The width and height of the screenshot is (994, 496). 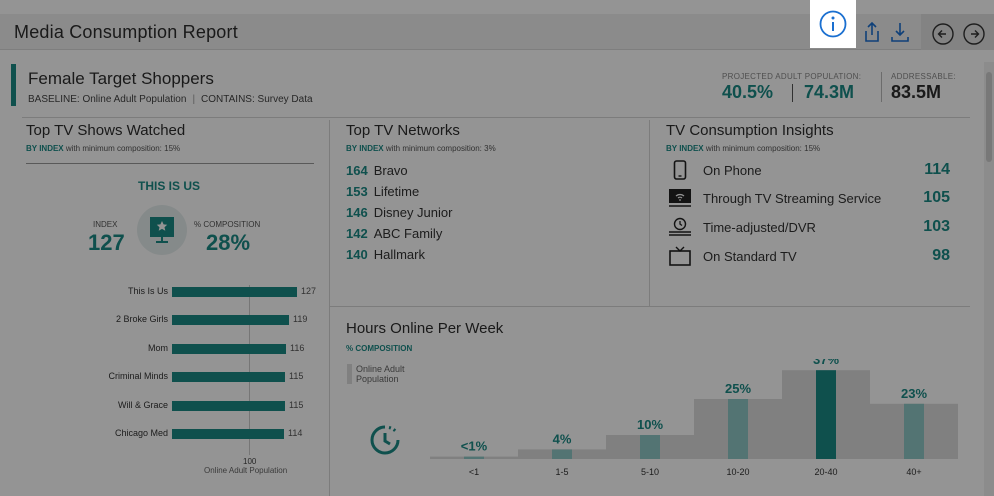 I want to click on insight-label: Time-adjusted/DVR, so click(x=759, y=227).